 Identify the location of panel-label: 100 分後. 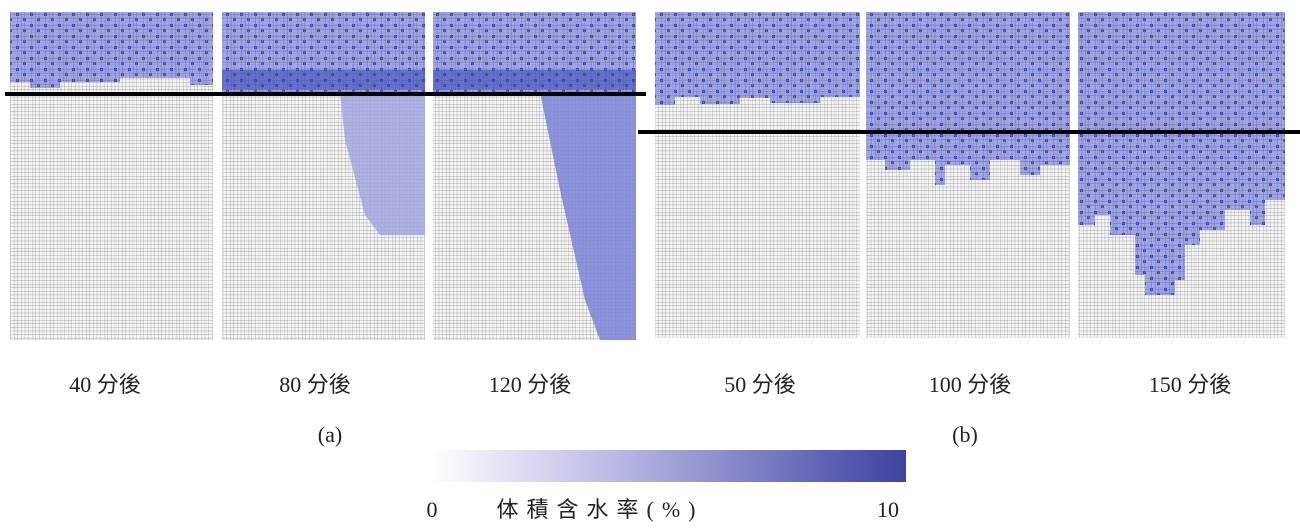
(970, 384).